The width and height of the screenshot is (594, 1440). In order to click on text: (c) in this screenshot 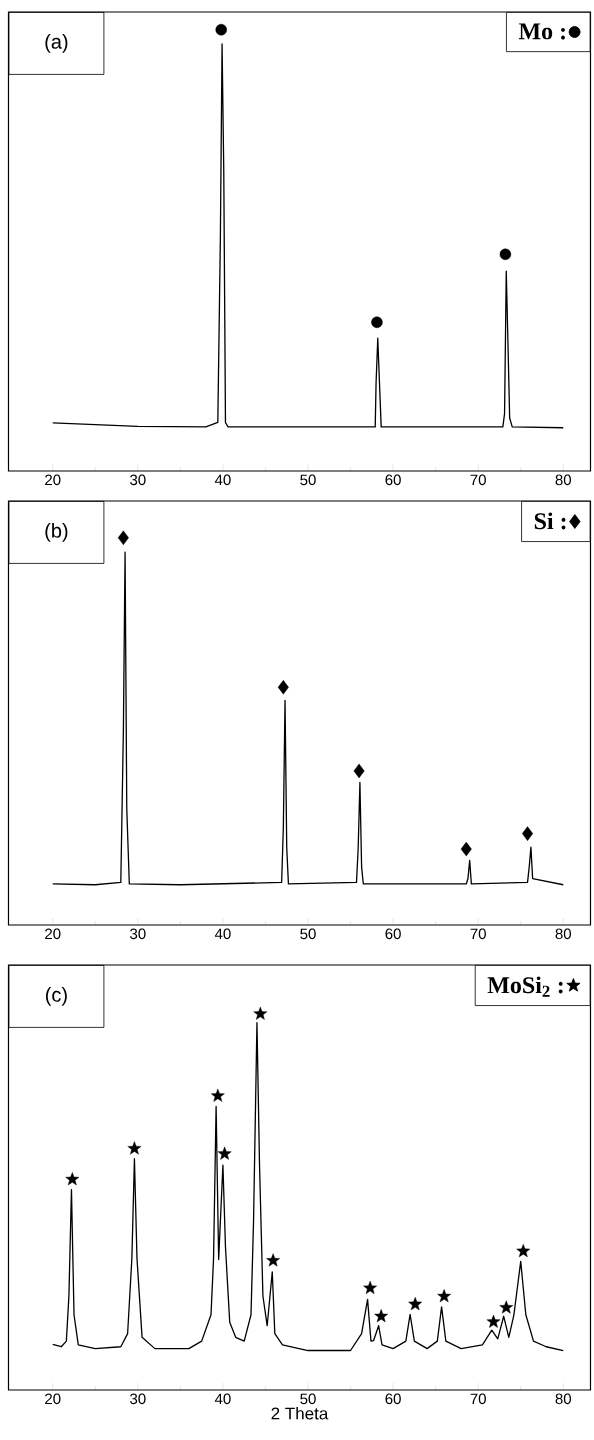, I will do `click(56, 996)`.